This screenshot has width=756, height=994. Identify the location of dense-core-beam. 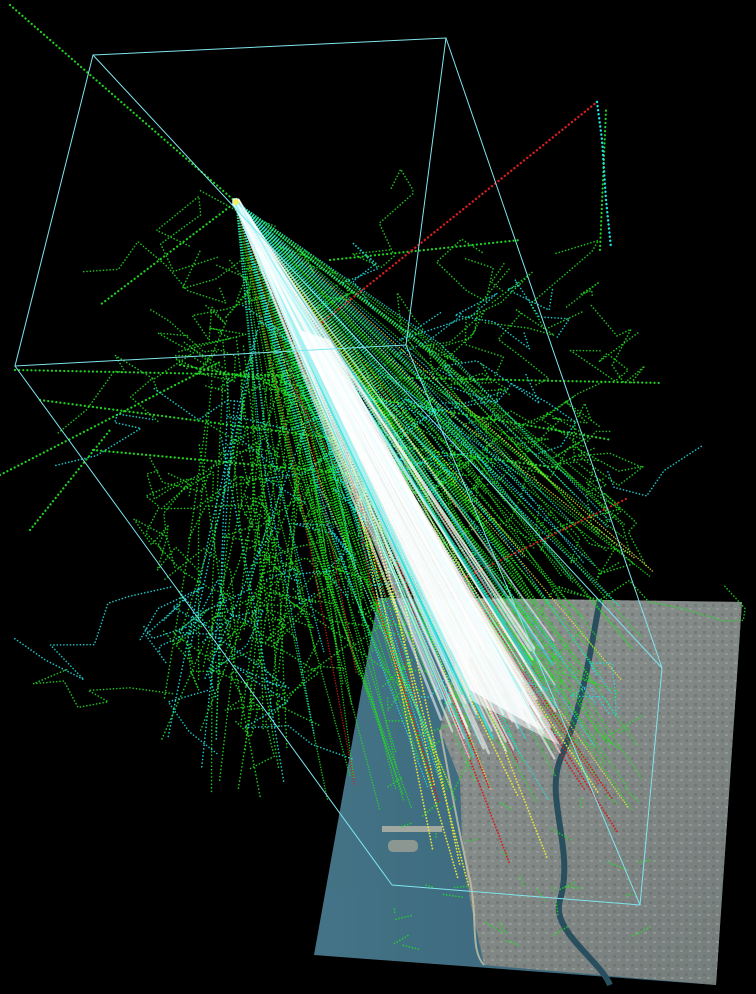
(420, 530).